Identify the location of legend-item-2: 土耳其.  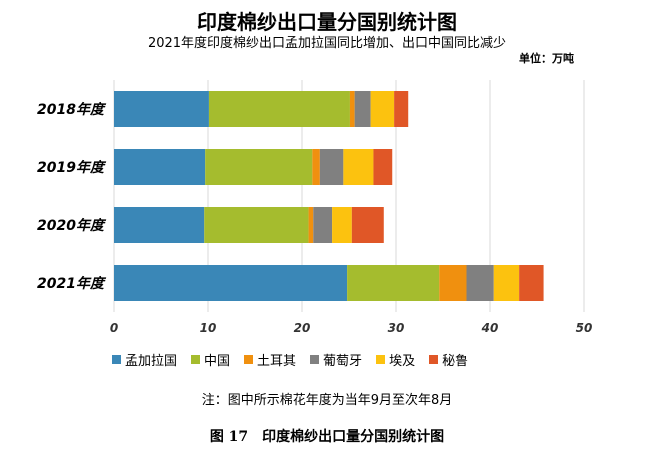
(270, 359).